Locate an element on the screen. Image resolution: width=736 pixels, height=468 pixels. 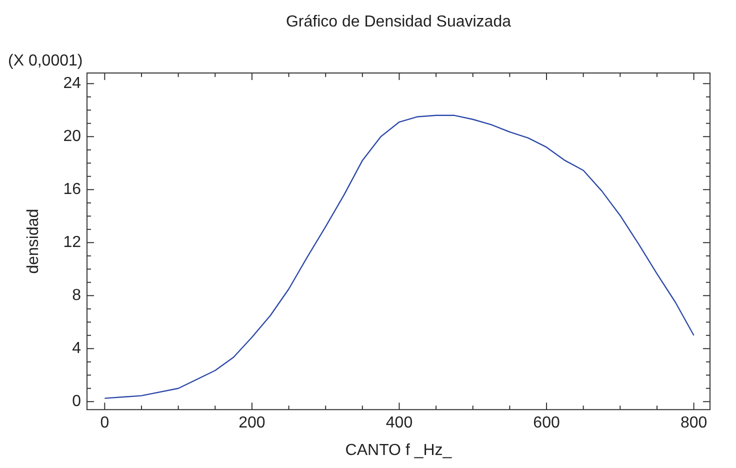
x-tick-label: 600 is located at coordinates (546, 423).